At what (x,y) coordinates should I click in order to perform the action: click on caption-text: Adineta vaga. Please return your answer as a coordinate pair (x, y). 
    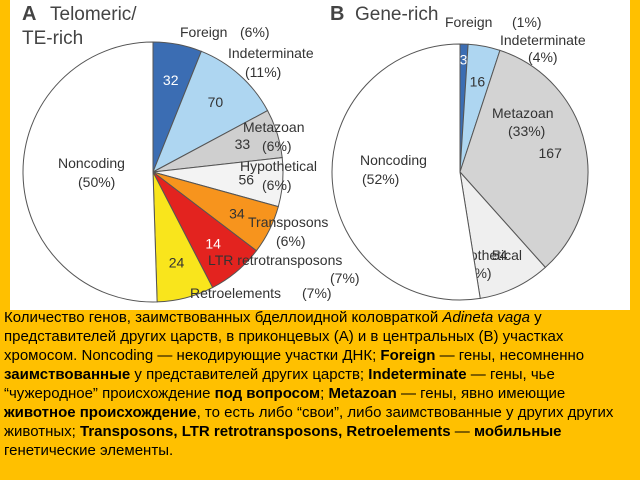
    Looking at the image, I should click on (486, 317).